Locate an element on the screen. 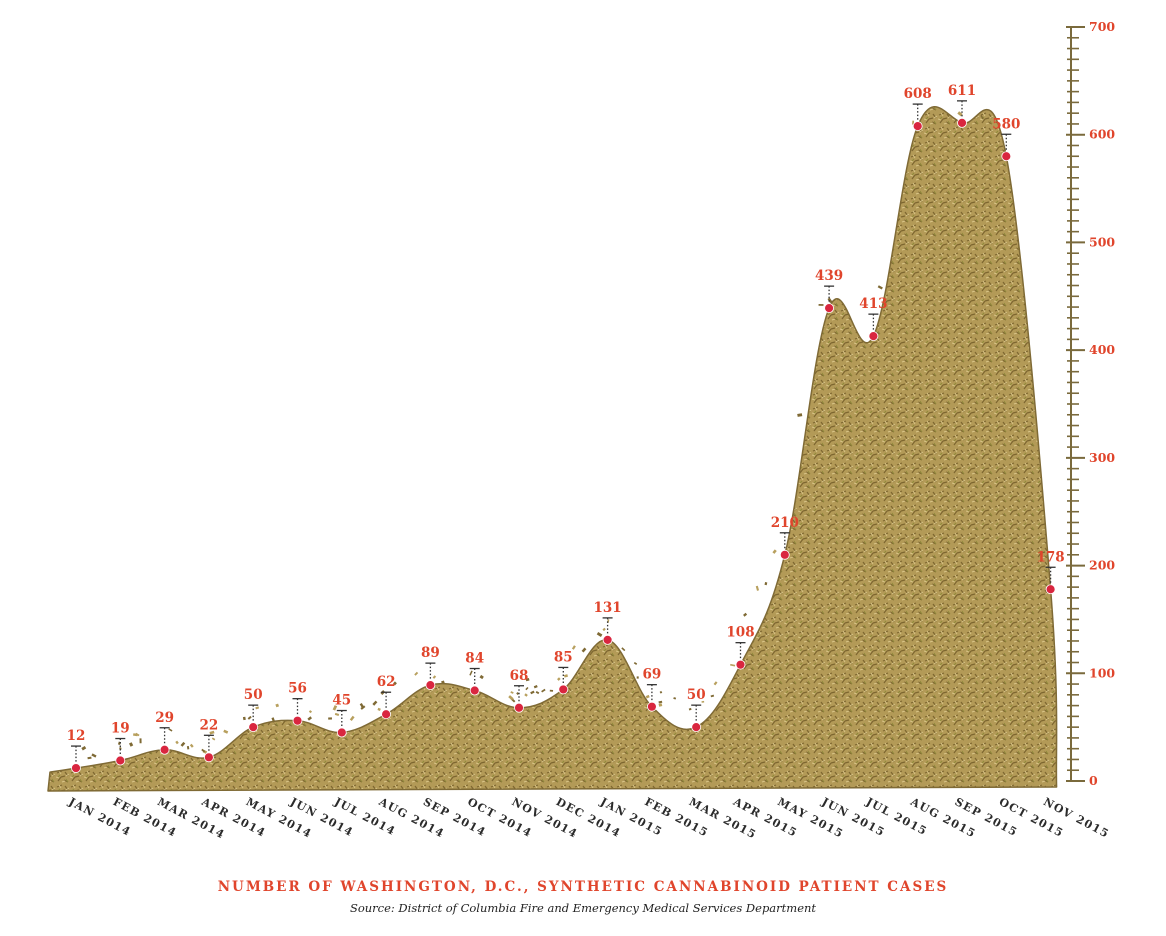 The height and width of the screenshot is (936, 1166). y-tick-label: 700 is located at coordinates (1102, 26).